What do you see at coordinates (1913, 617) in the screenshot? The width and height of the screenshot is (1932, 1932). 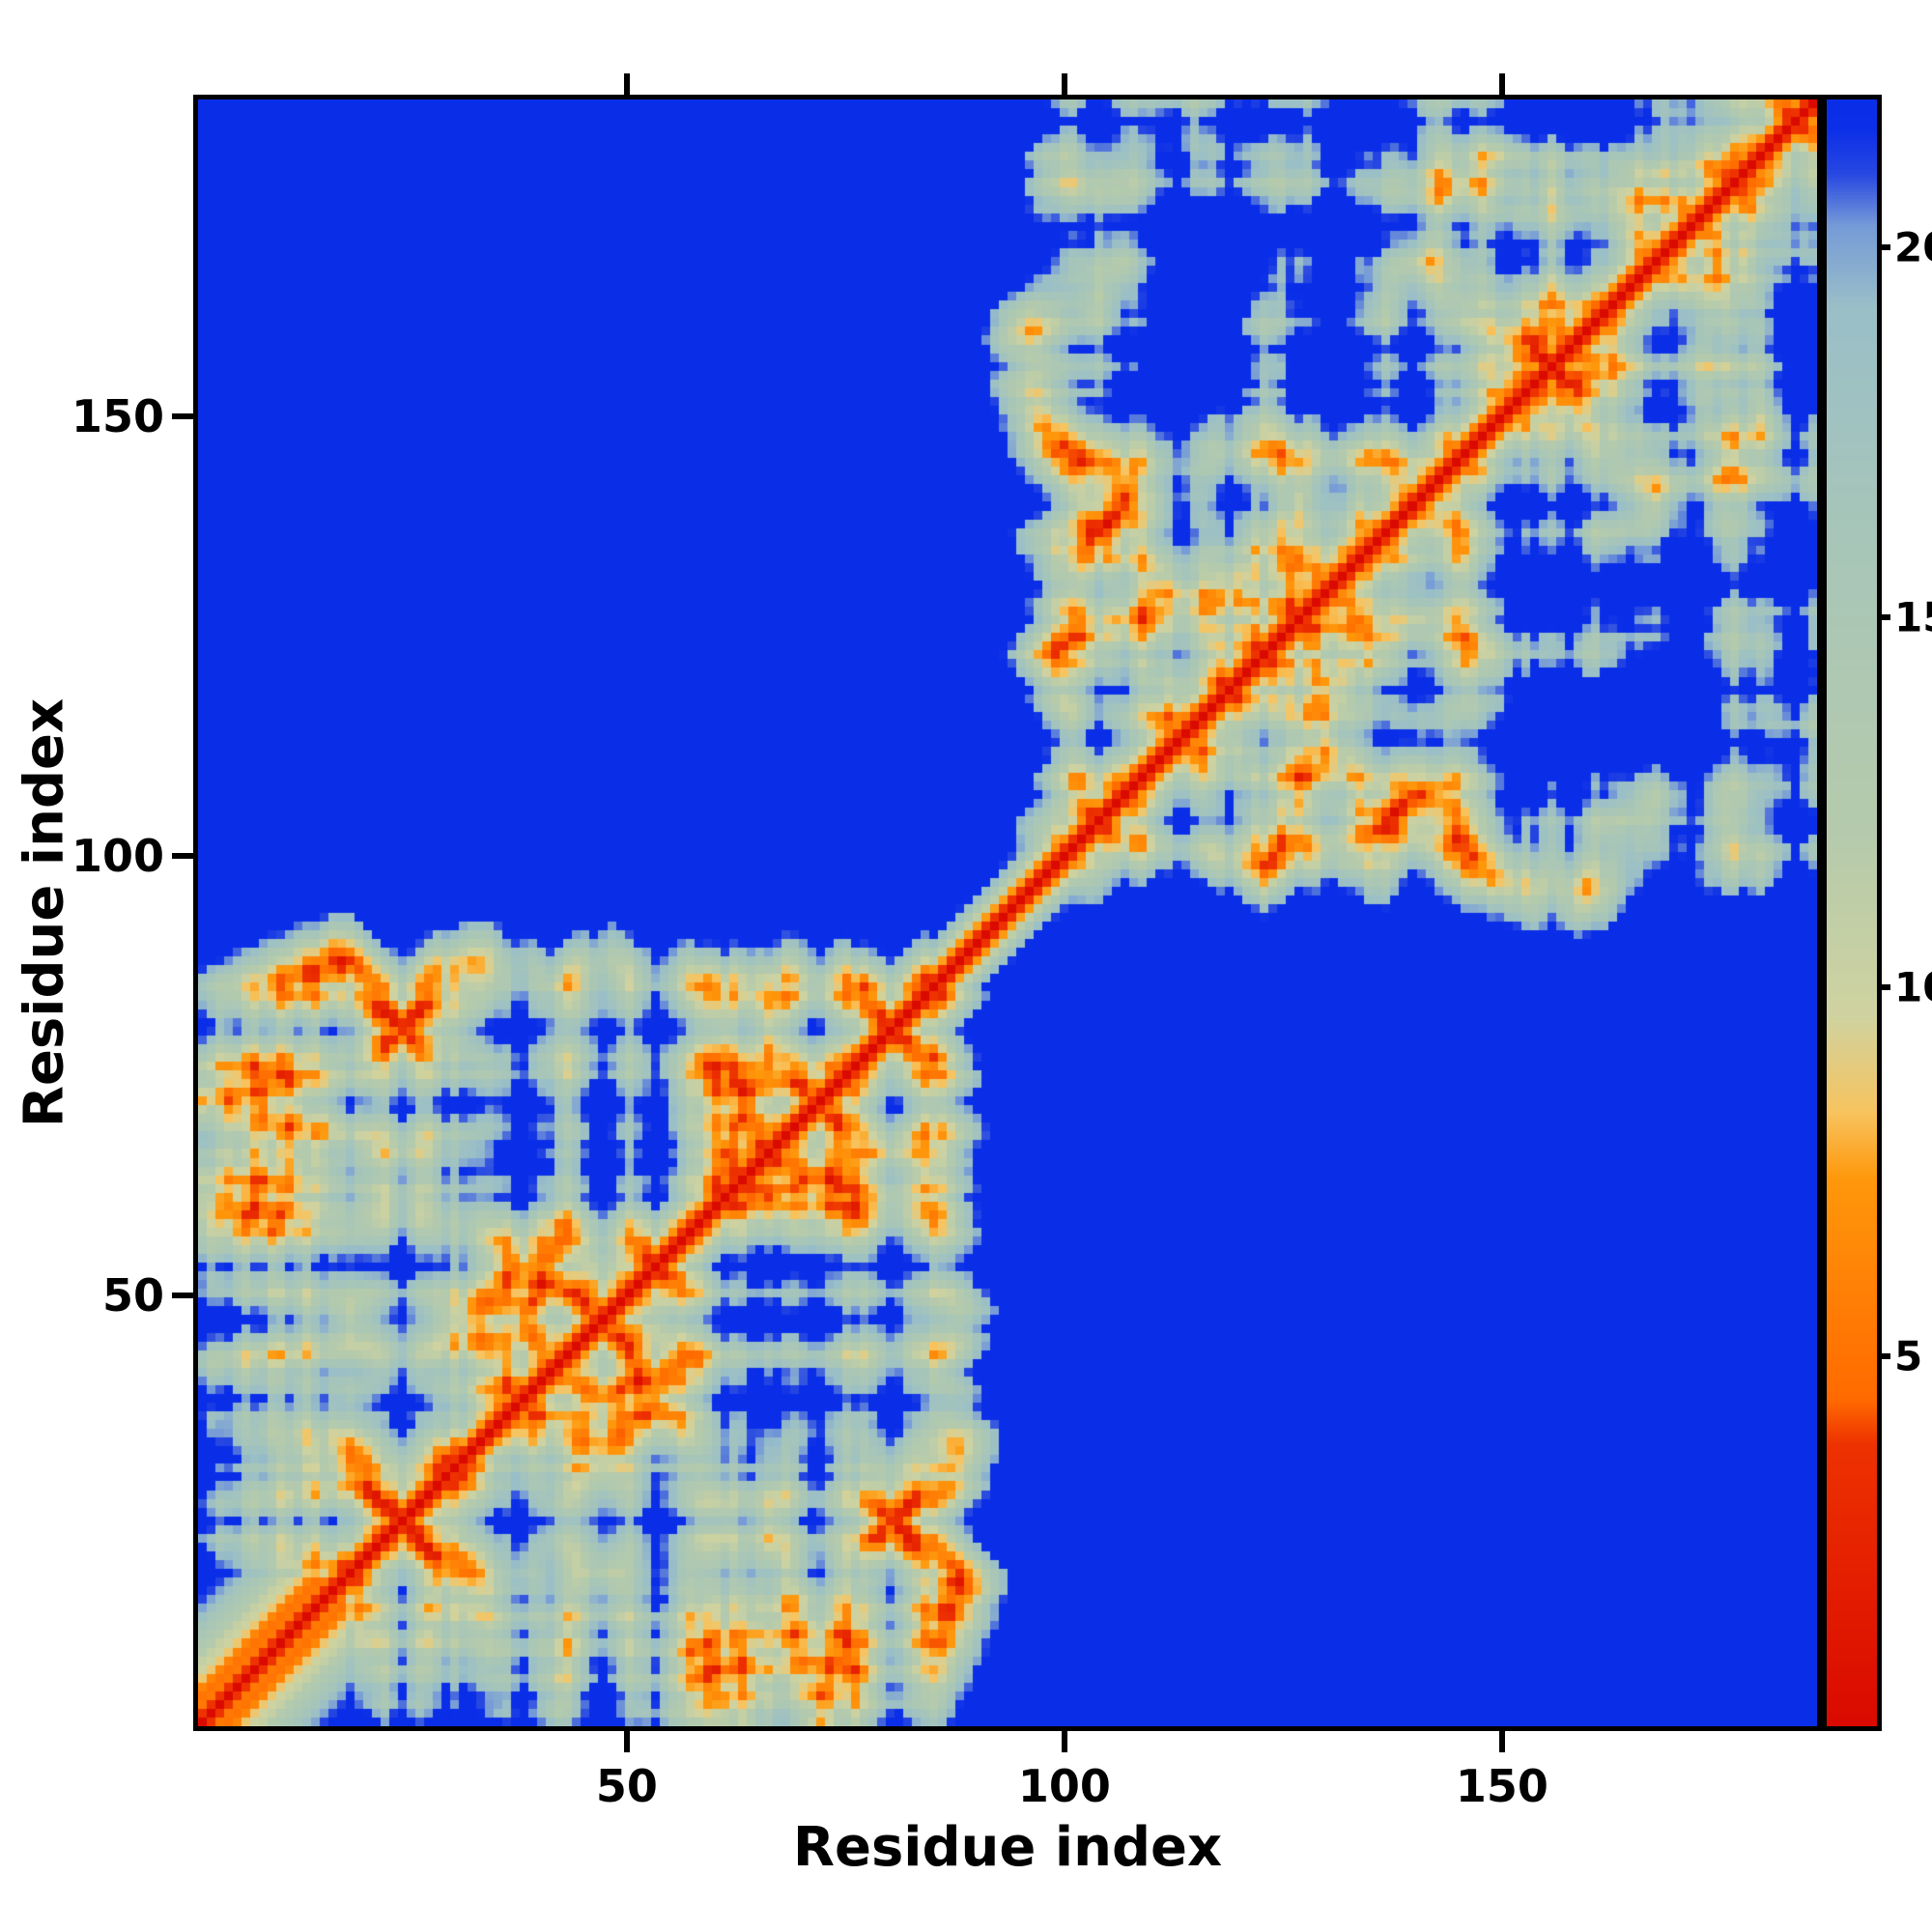 I see `colorbar-tick-label: 15` at bounding box center [1913, 617].